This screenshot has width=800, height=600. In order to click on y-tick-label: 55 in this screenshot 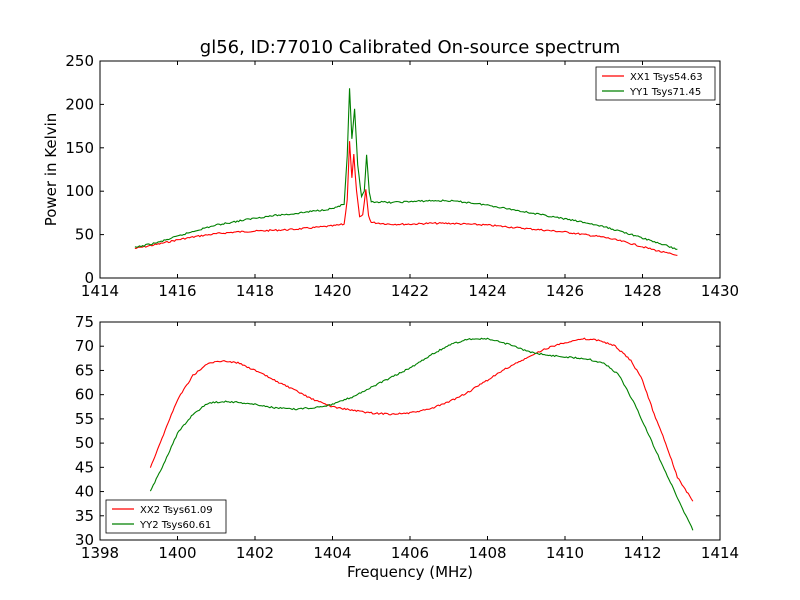, I will do `click(84, 419)`.